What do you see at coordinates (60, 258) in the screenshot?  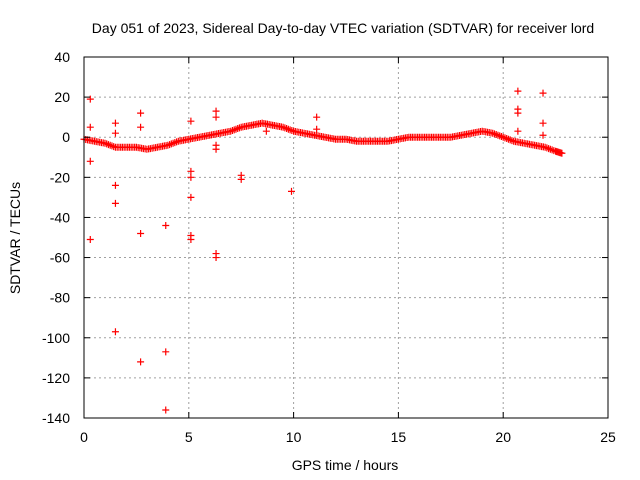 I see `y-tick-label: -60` at bounding box center [60, 258].